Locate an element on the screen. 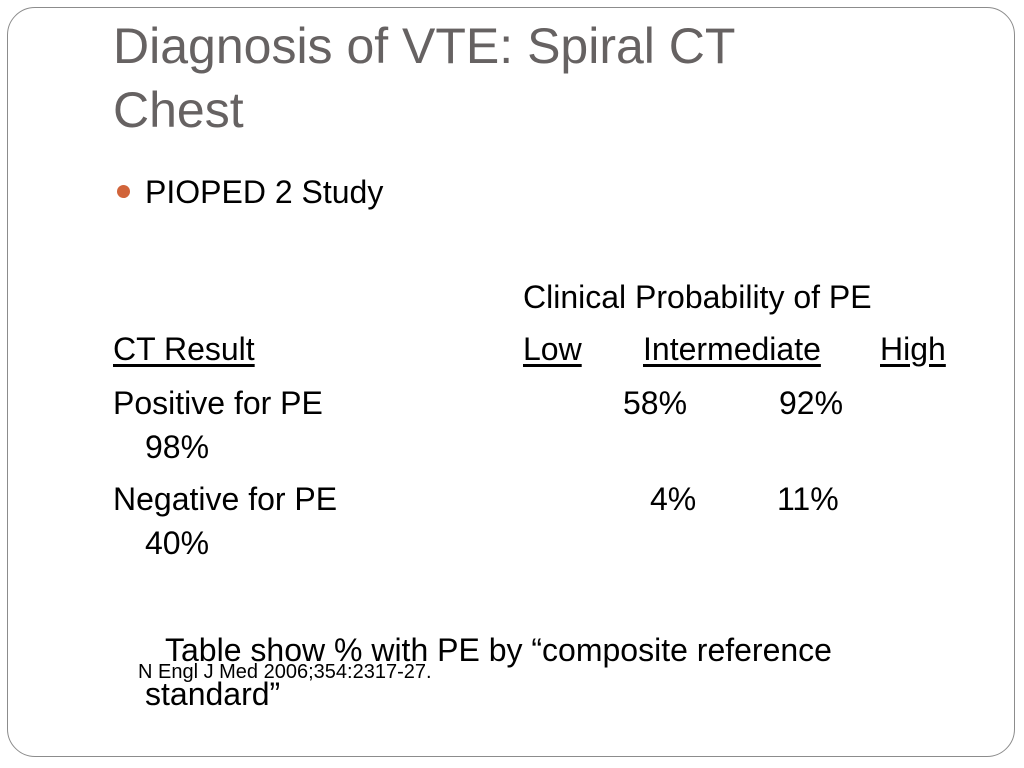  bullet-text: PIOPED 2 Study is located at coordinates (264, 192).